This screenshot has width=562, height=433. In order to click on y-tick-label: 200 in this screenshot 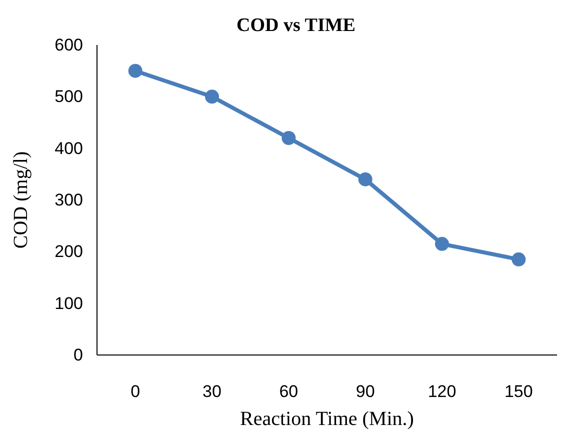, I will do `click(68, 252)`.